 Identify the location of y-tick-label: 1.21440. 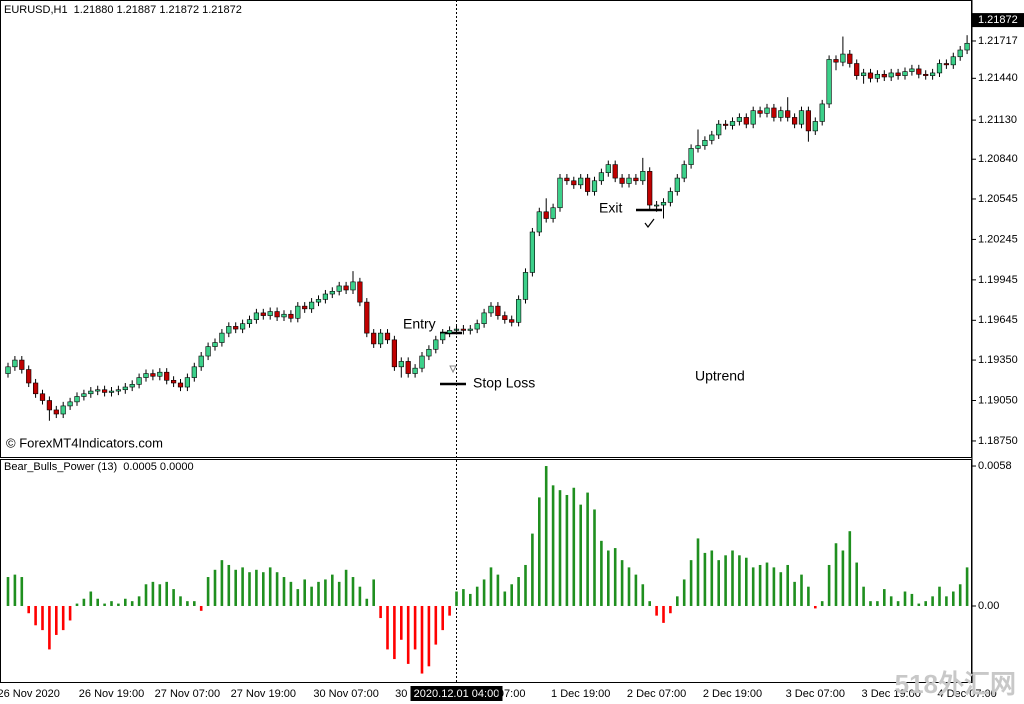
(998, 78).